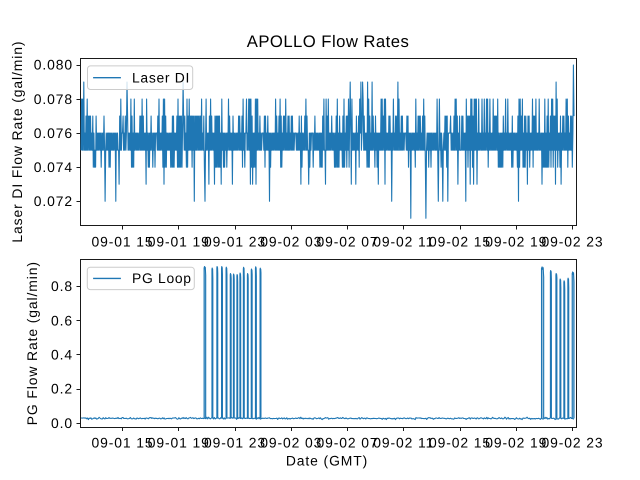 This screenshot has height=480, width=640. What do you see at coordinates (62, 423) in the screenshot?
I see `svg-text: 0.0` at bounding box center [62, 423].